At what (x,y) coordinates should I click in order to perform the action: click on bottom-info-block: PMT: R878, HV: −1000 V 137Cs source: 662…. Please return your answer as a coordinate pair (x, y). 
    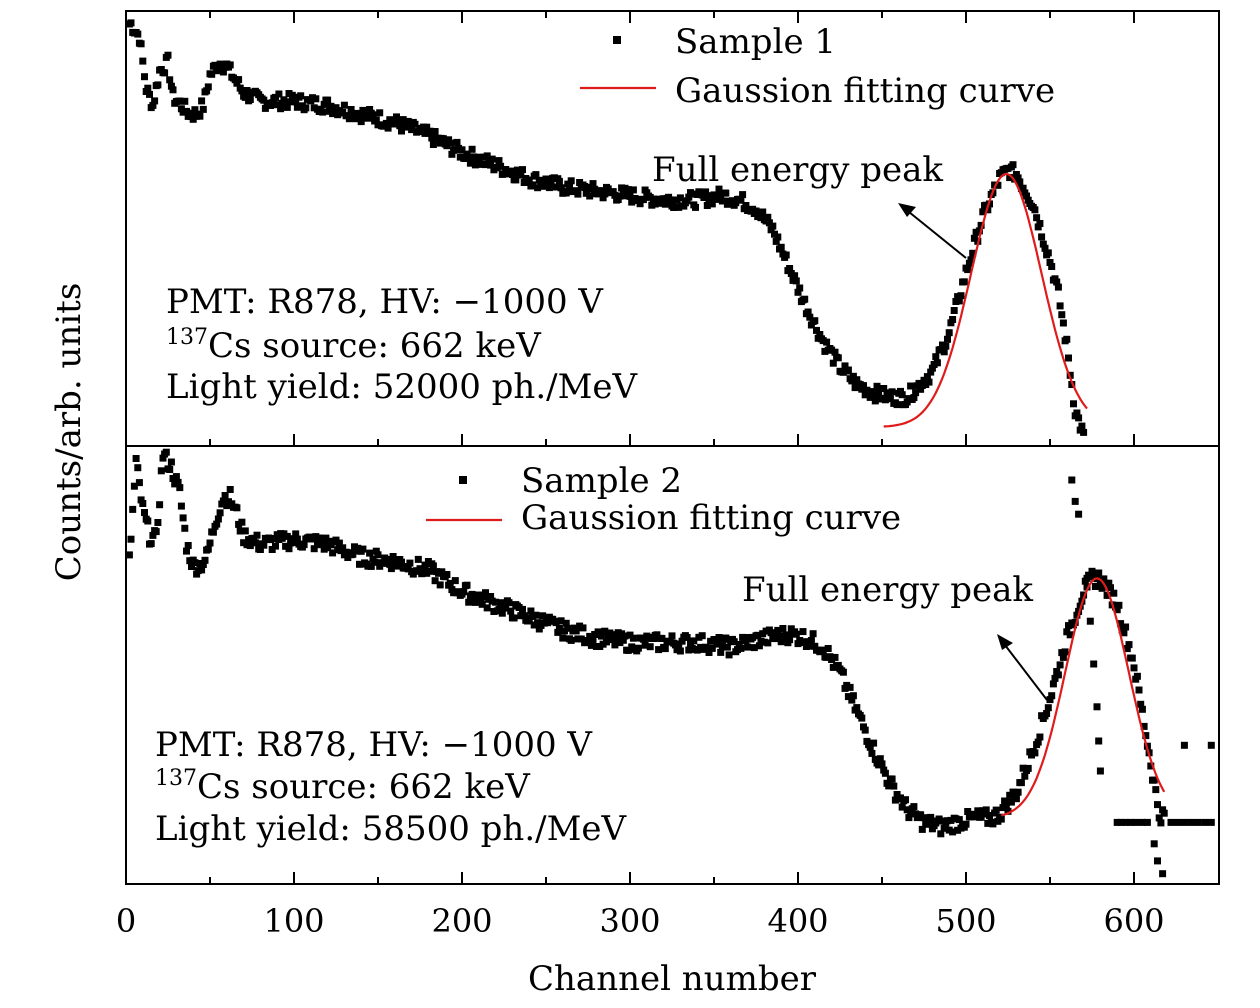
    Looking at the image, I should click on (391, 787).